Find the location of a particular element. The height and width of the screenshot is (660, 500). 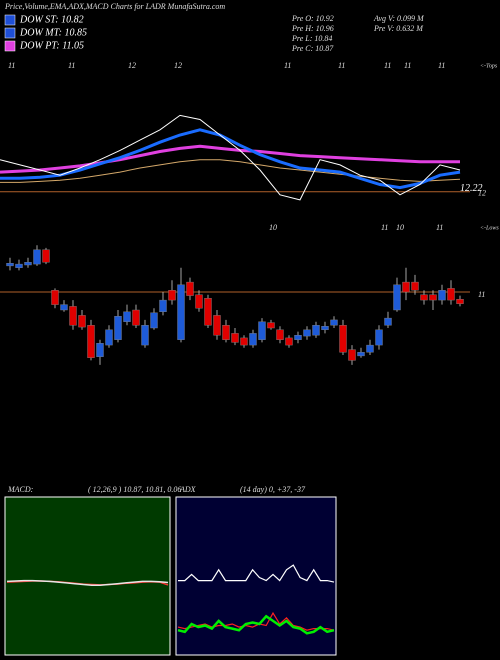

reference-label: 12 is located at coordinates (482, 193).